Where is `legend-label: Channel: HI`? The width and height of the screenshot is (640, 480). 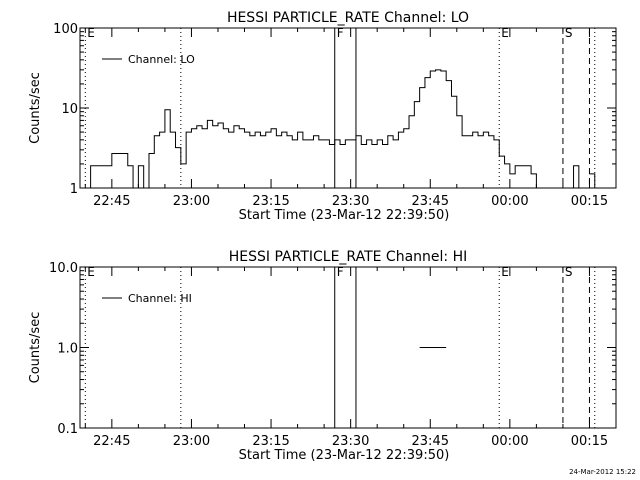 legend-label: Channel: HI is located at coordinates (160, 298).